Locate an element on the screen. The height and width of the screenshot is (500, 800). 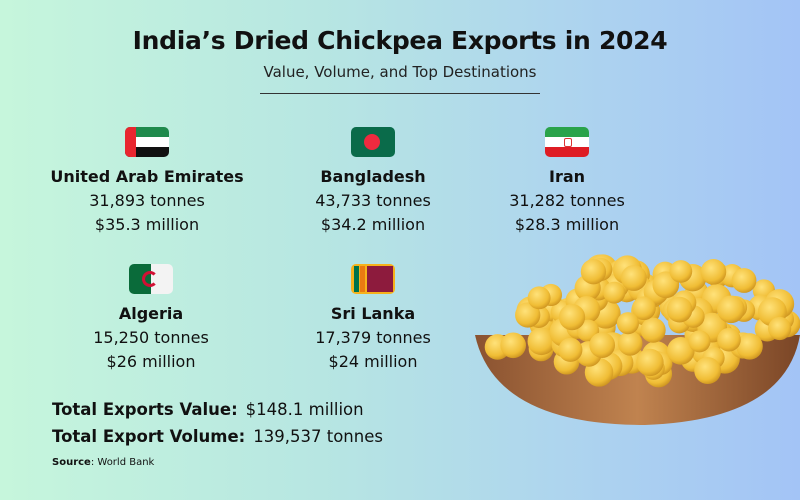
country-card-algeria: Algeria 15,250 tonnes $26 million is located at coordinates (151, 319).